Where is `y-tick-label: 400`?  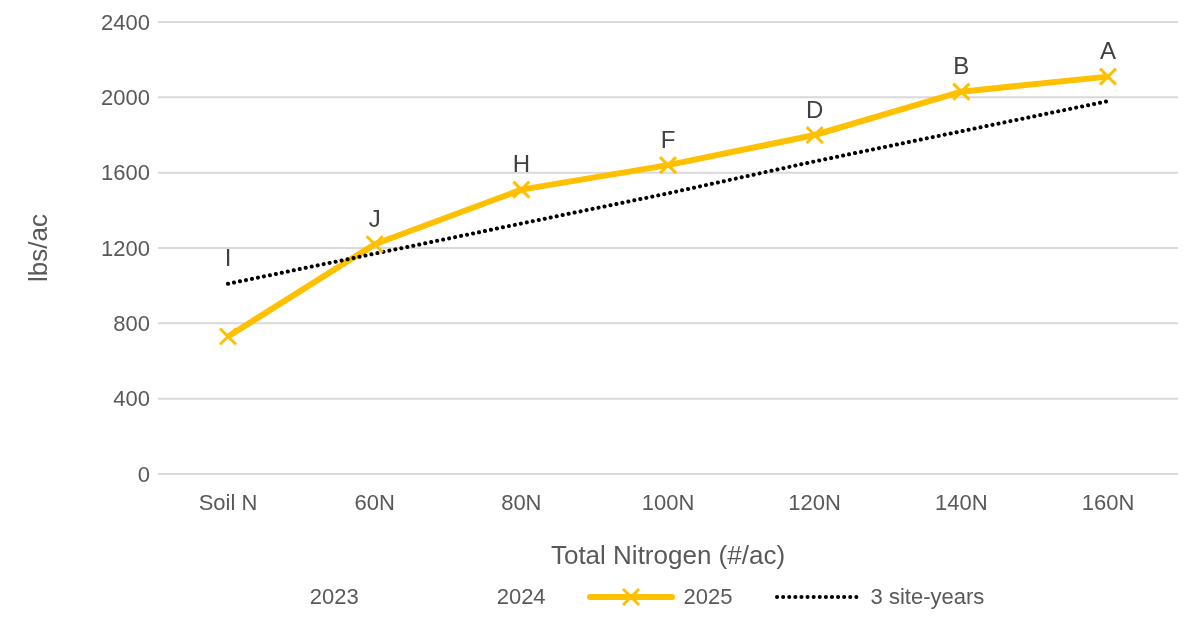
y-tick-label: 400 is located at coordinates (131, 399).